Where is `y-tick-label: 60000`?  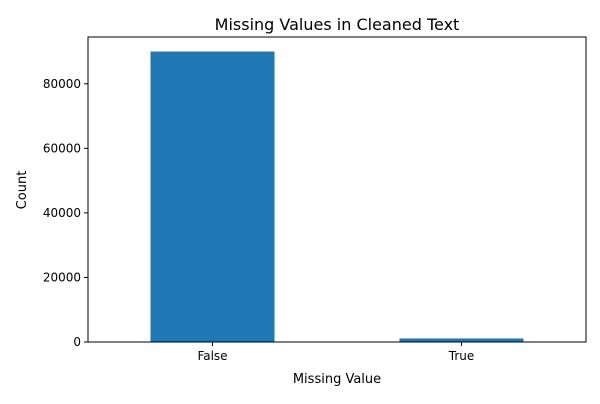
y-tick-label: 60000 is located at coordinates (62, 148).